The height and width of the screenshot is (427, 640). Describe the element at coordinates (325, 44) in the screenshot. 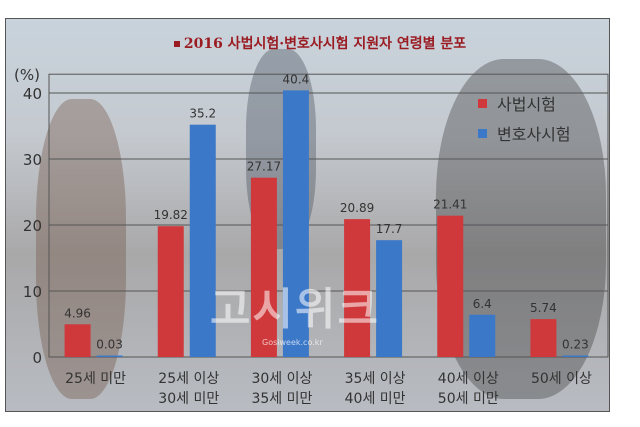

I see `chart-title-text: 2016 사법시험·변호사시험 지원자 연령별 분포` at that location.